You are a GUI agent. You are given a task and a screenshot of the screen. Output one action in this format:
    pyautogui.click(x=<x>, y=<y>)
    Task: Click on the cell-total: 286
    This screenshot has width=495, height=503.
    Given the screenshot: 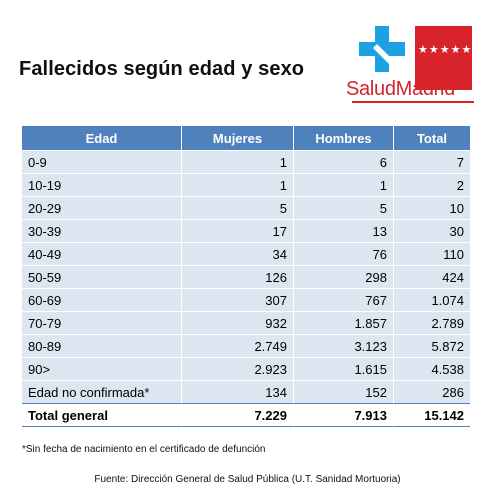 What is the action you would take?
    pyautogui.click(x=432, y=391)
    